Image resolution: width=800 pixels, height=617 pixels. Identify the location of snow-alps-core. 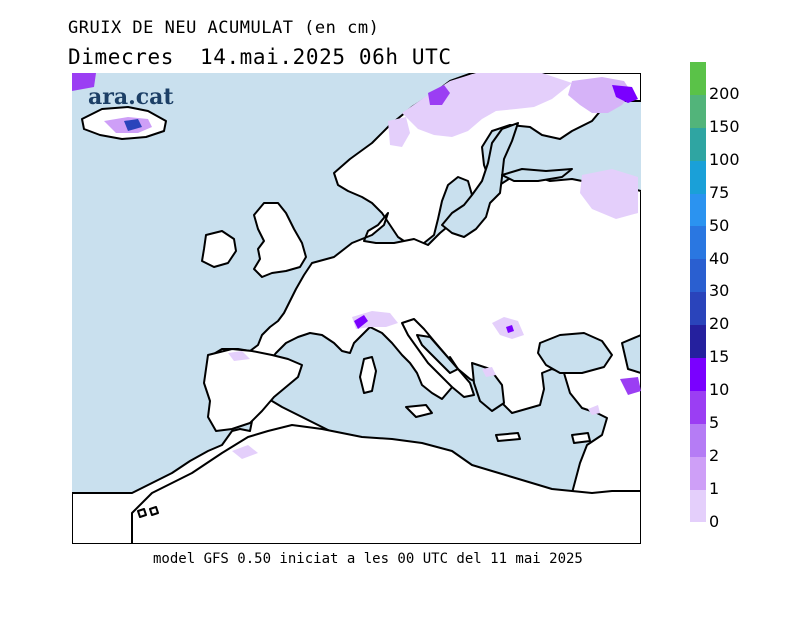
(361, 322).